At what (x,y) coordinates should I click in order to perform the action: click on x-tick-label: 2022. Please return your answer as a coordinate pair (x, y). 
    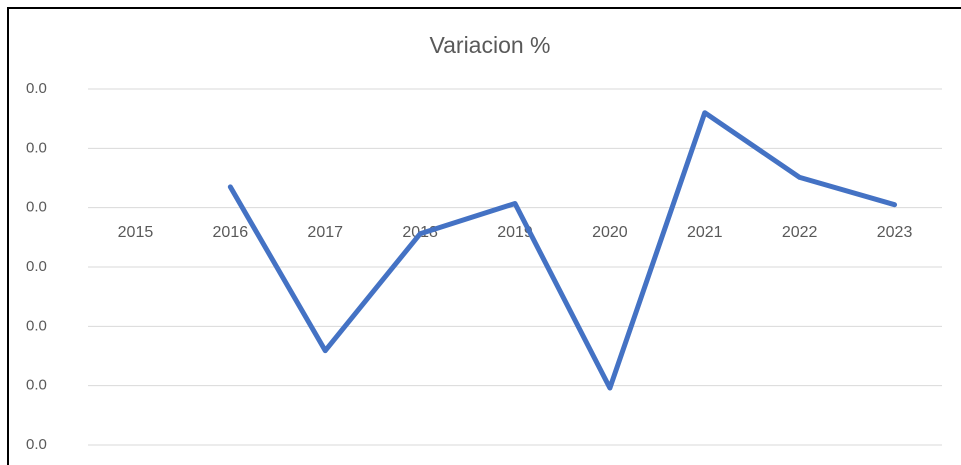
    Looking at the image, I should click on (800, 232).